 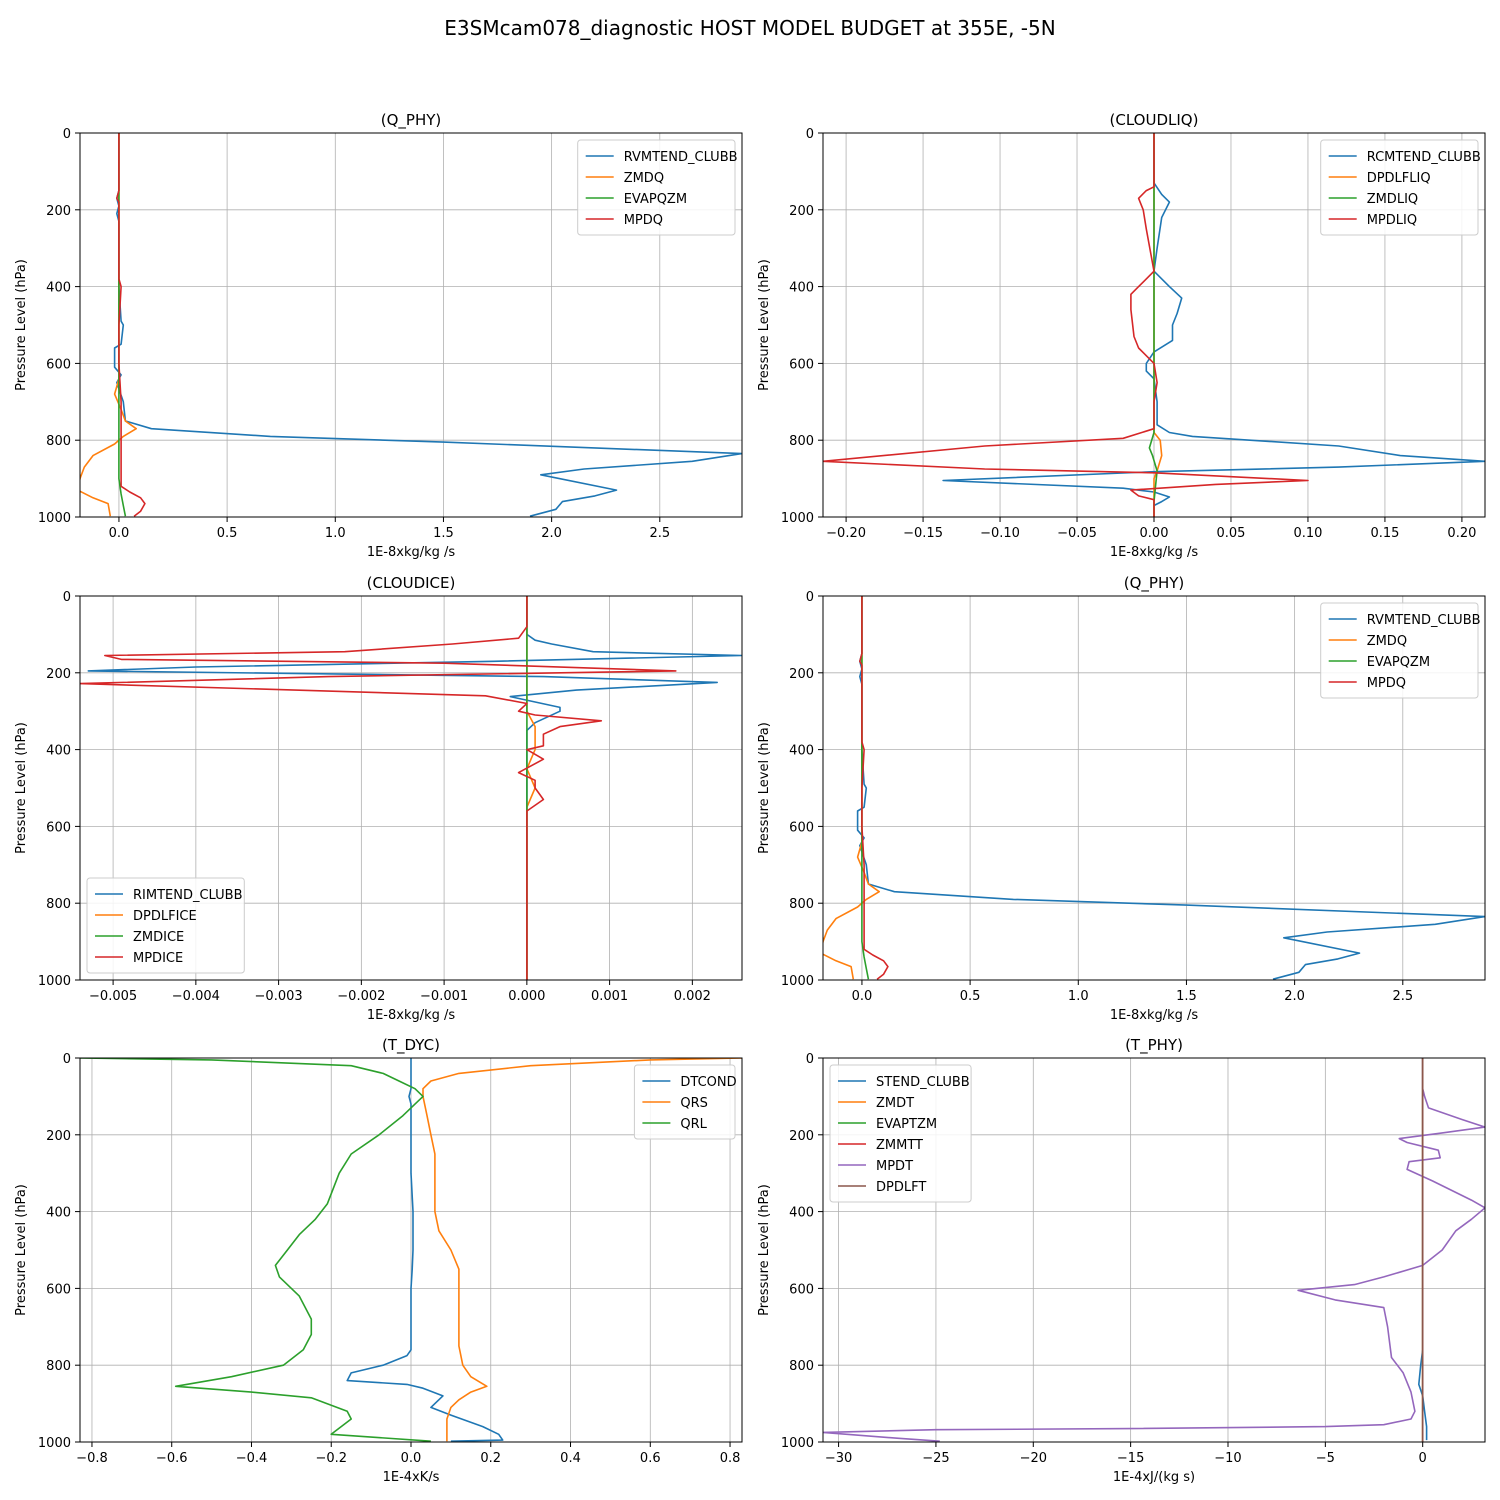 What do you see at coordinates (1154, 1045) in the screenshot?
I see `subplot-title: (T_PHY)` at bounding box center [1154, 1045].